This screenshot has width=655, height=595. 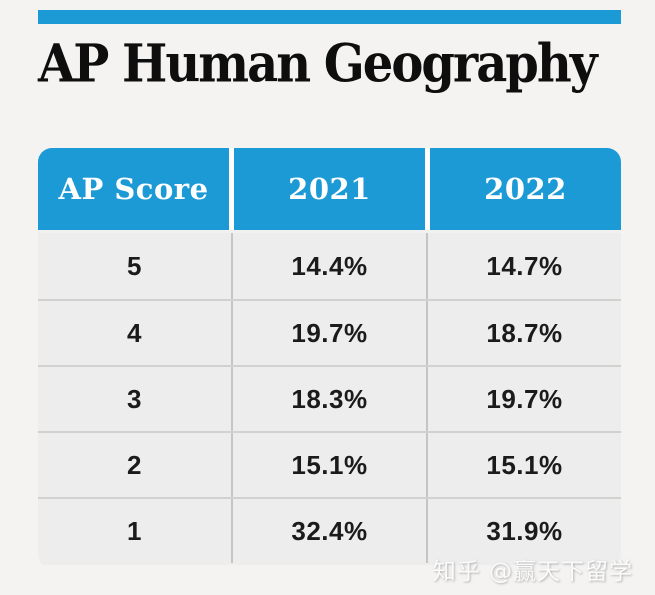 I want to click on table-row: 2 15.1% 15.1%, so click(x=329, y=464).